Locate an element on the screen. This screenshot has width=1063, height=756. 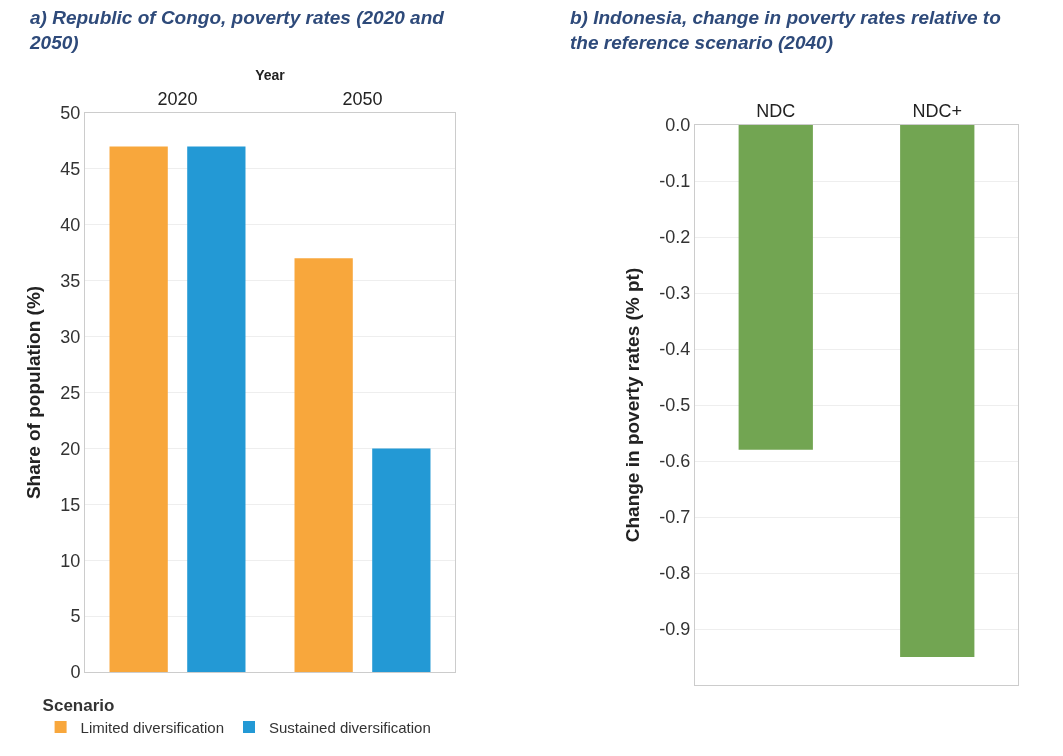
x-axis-title: Year is located at coordinates (270, 75).